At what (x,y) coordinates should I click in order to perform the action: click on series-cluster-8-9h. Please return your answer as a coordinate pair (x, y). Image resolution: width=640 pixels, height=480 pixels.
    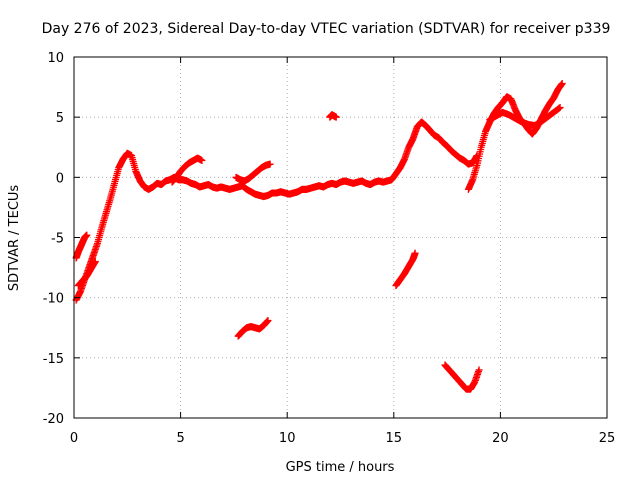
    Looking at the image, I should click on (253, 328).